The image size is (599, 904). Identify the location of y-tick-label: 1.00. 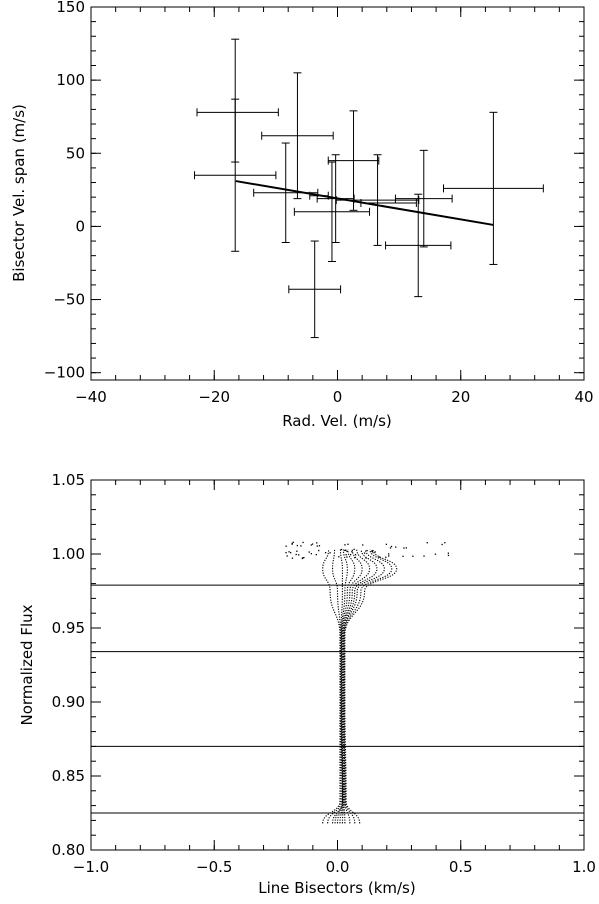
(68, 554).